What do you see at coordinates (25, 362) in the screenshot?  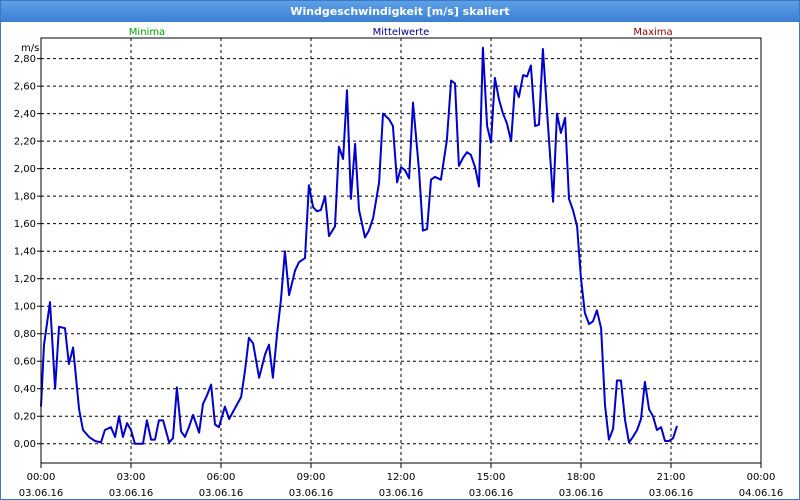 I see `y-tick-label: 0,60` at bounding box center [25, 362].